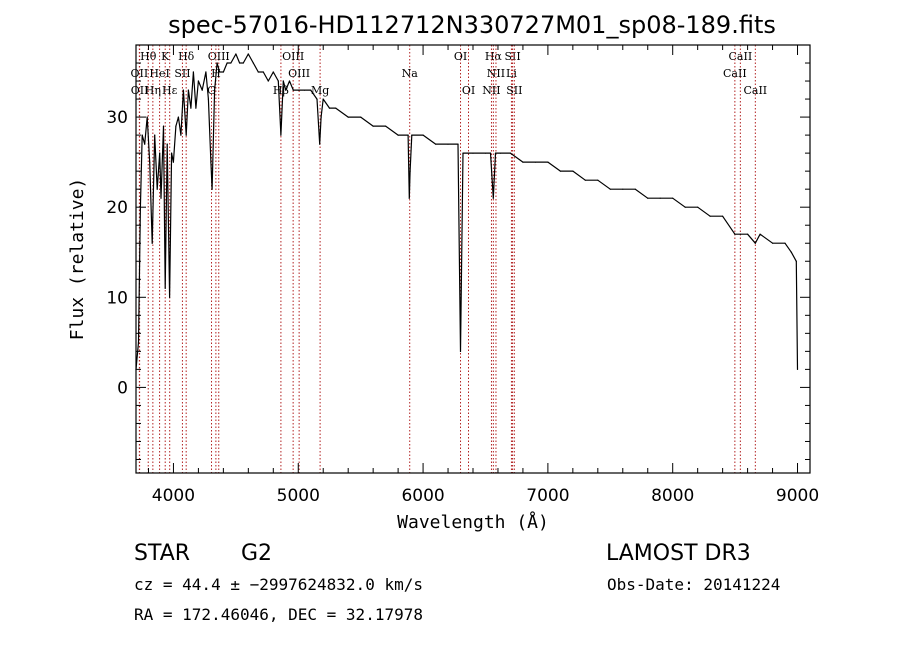  Describe the element at coordinates (173, 496) in the screenshot. I see `x-tick-label-0: 4000` at that location.